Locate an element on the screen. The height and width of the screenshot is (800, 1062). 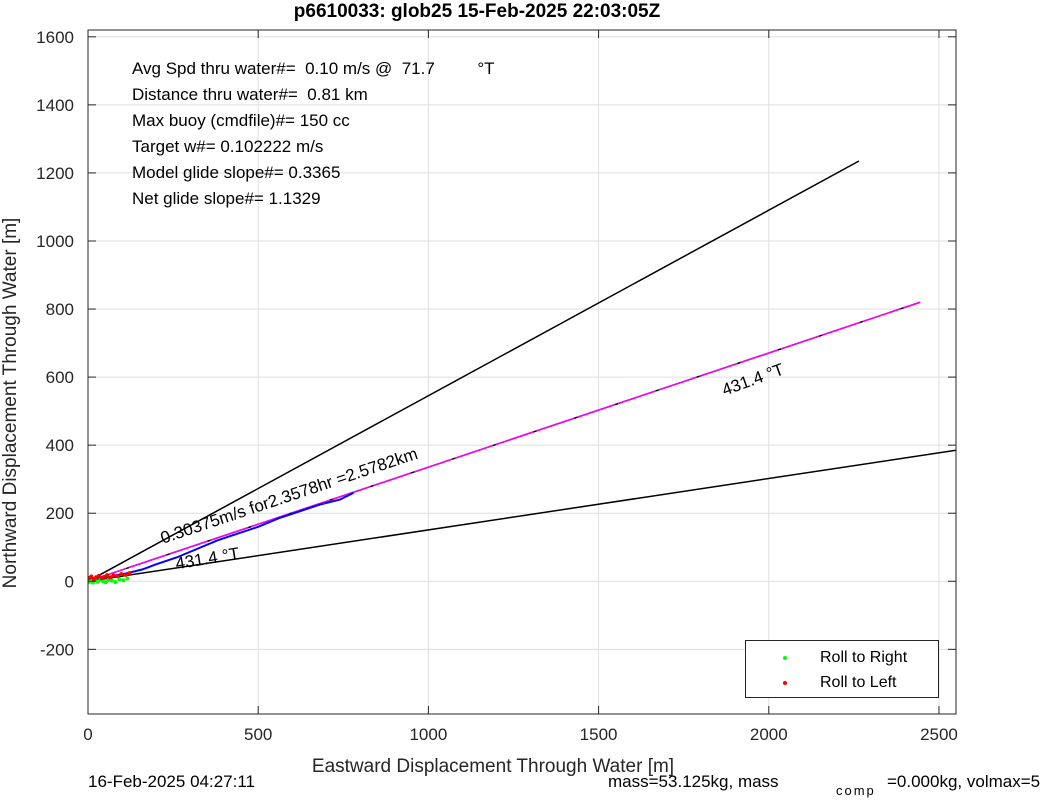
x-tick-label: 2000 is located at coordinates (769, 734).